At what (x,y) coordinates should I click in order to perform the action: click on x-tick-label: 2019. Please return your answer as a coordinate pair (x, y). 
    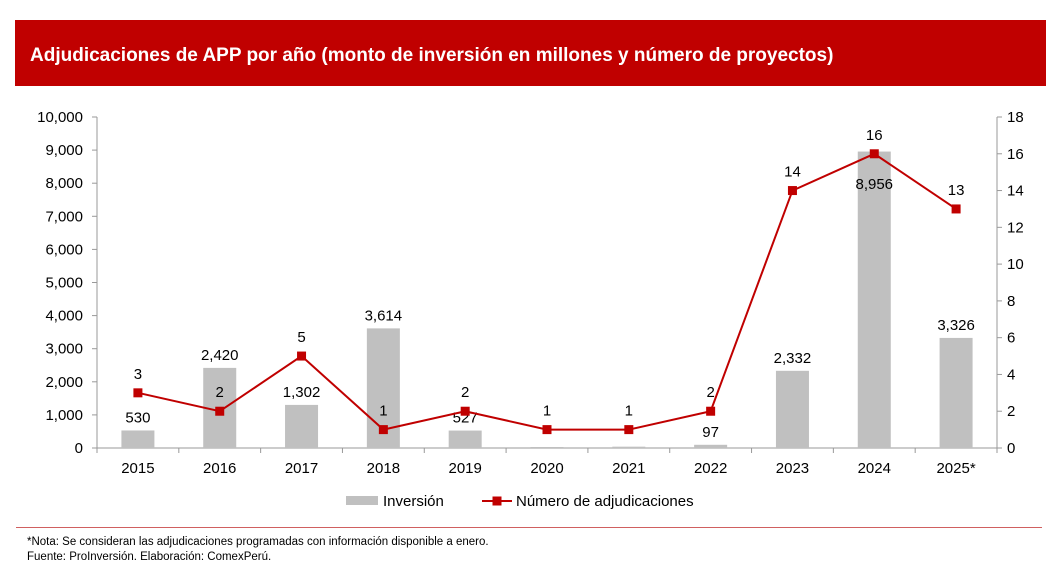
    Looking at the image, I should click on (464, 468).